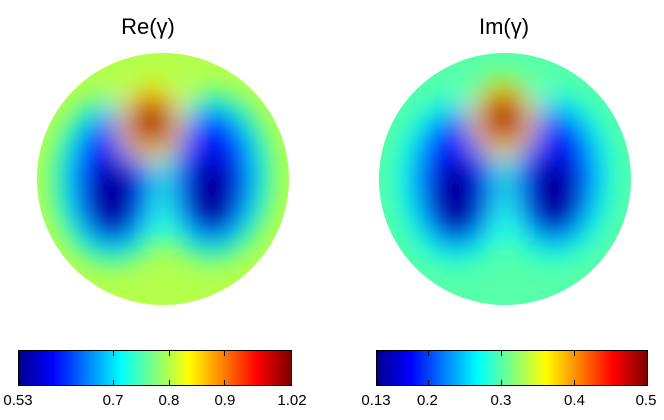 Image resolution: width=664 pixels, height=420 pixels. I want to click on colorbar-tick-label: 1.02, so click(292, 400).